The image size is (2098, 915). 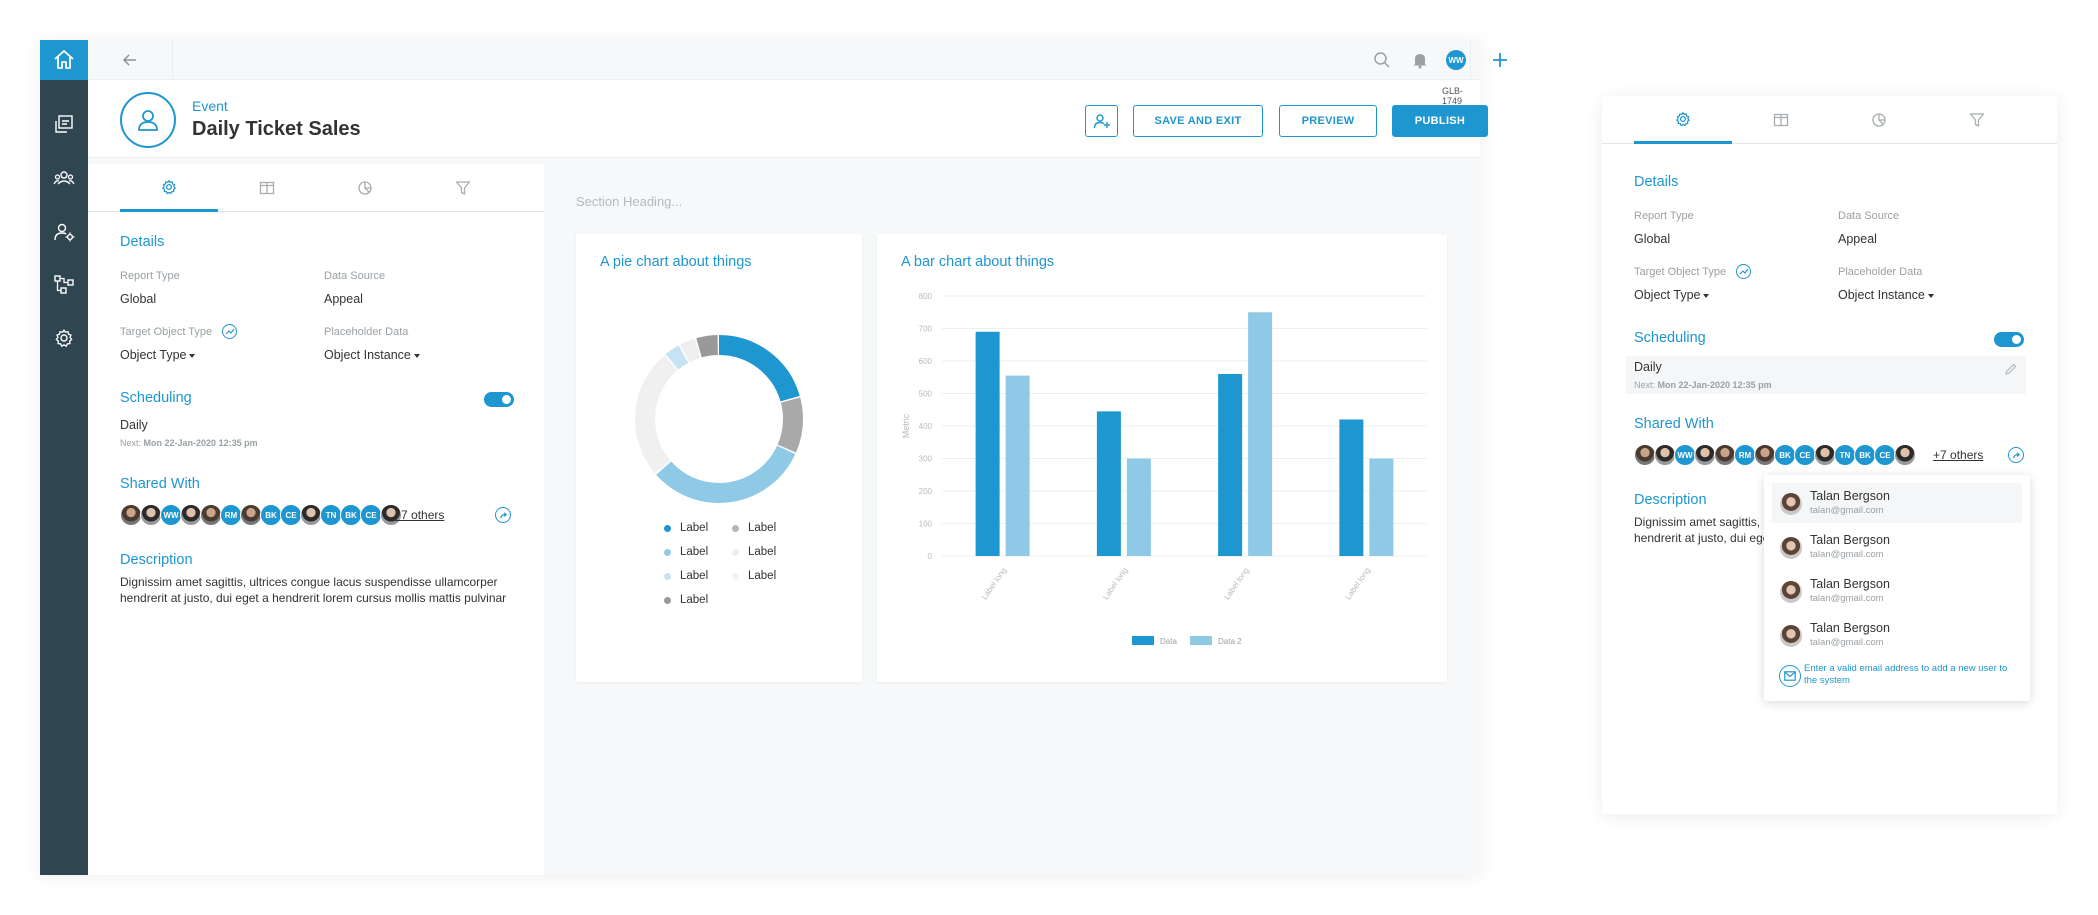 I want to click on plus-icon, so click(x=1500, y=60).